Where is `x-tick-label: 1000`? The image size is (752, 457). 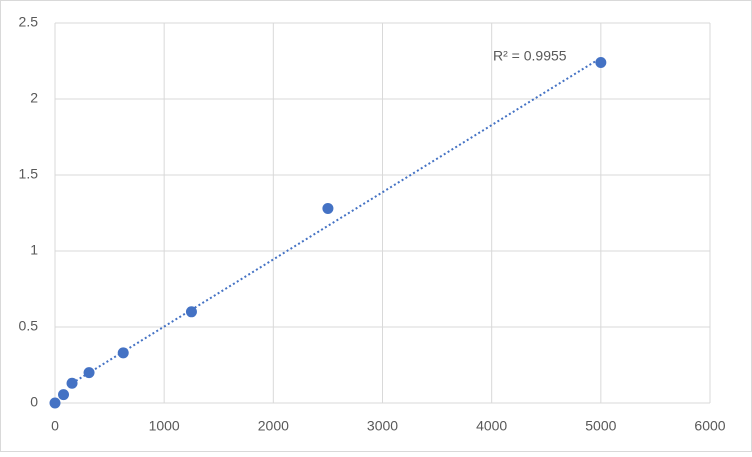 x-tick-label: 1000 is located at coordinates (164, 426).